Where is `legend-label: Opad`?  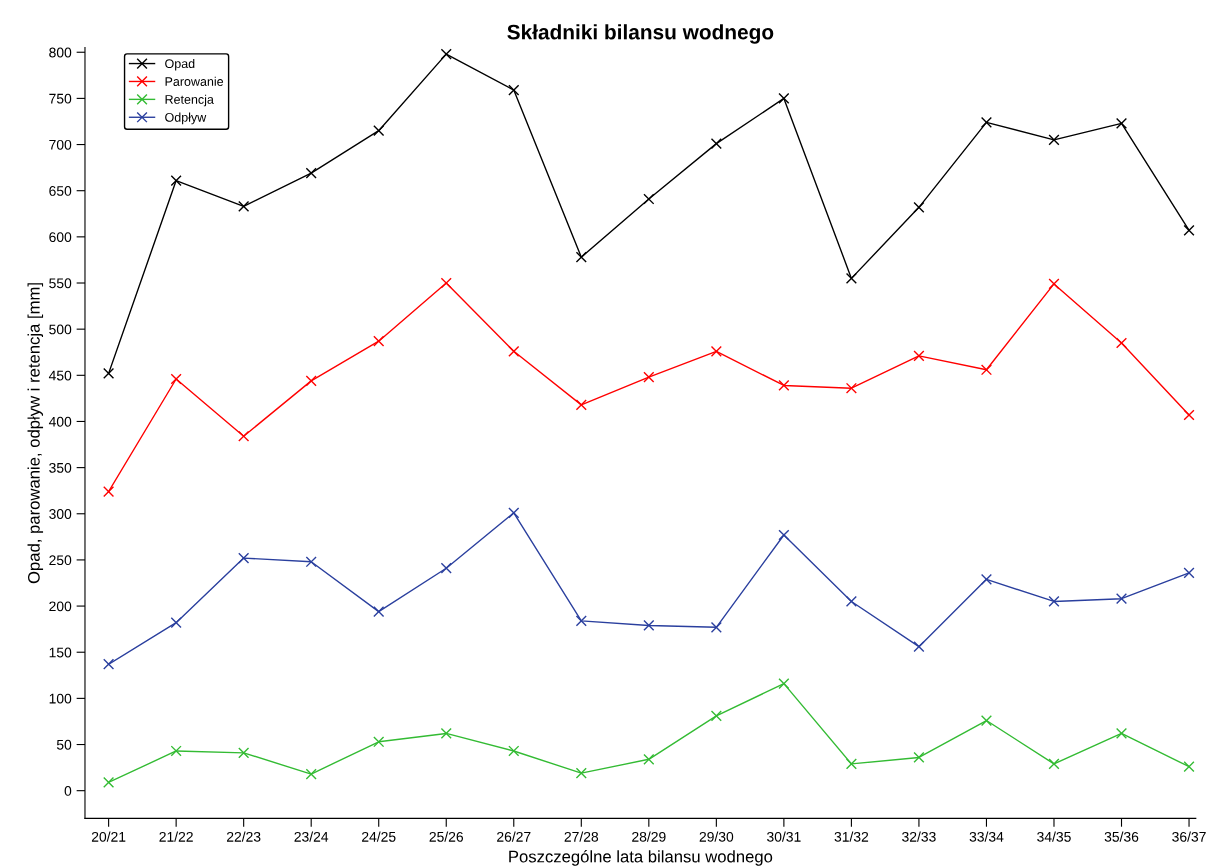 legend-label: Opad is located at coordinates (180, 64).